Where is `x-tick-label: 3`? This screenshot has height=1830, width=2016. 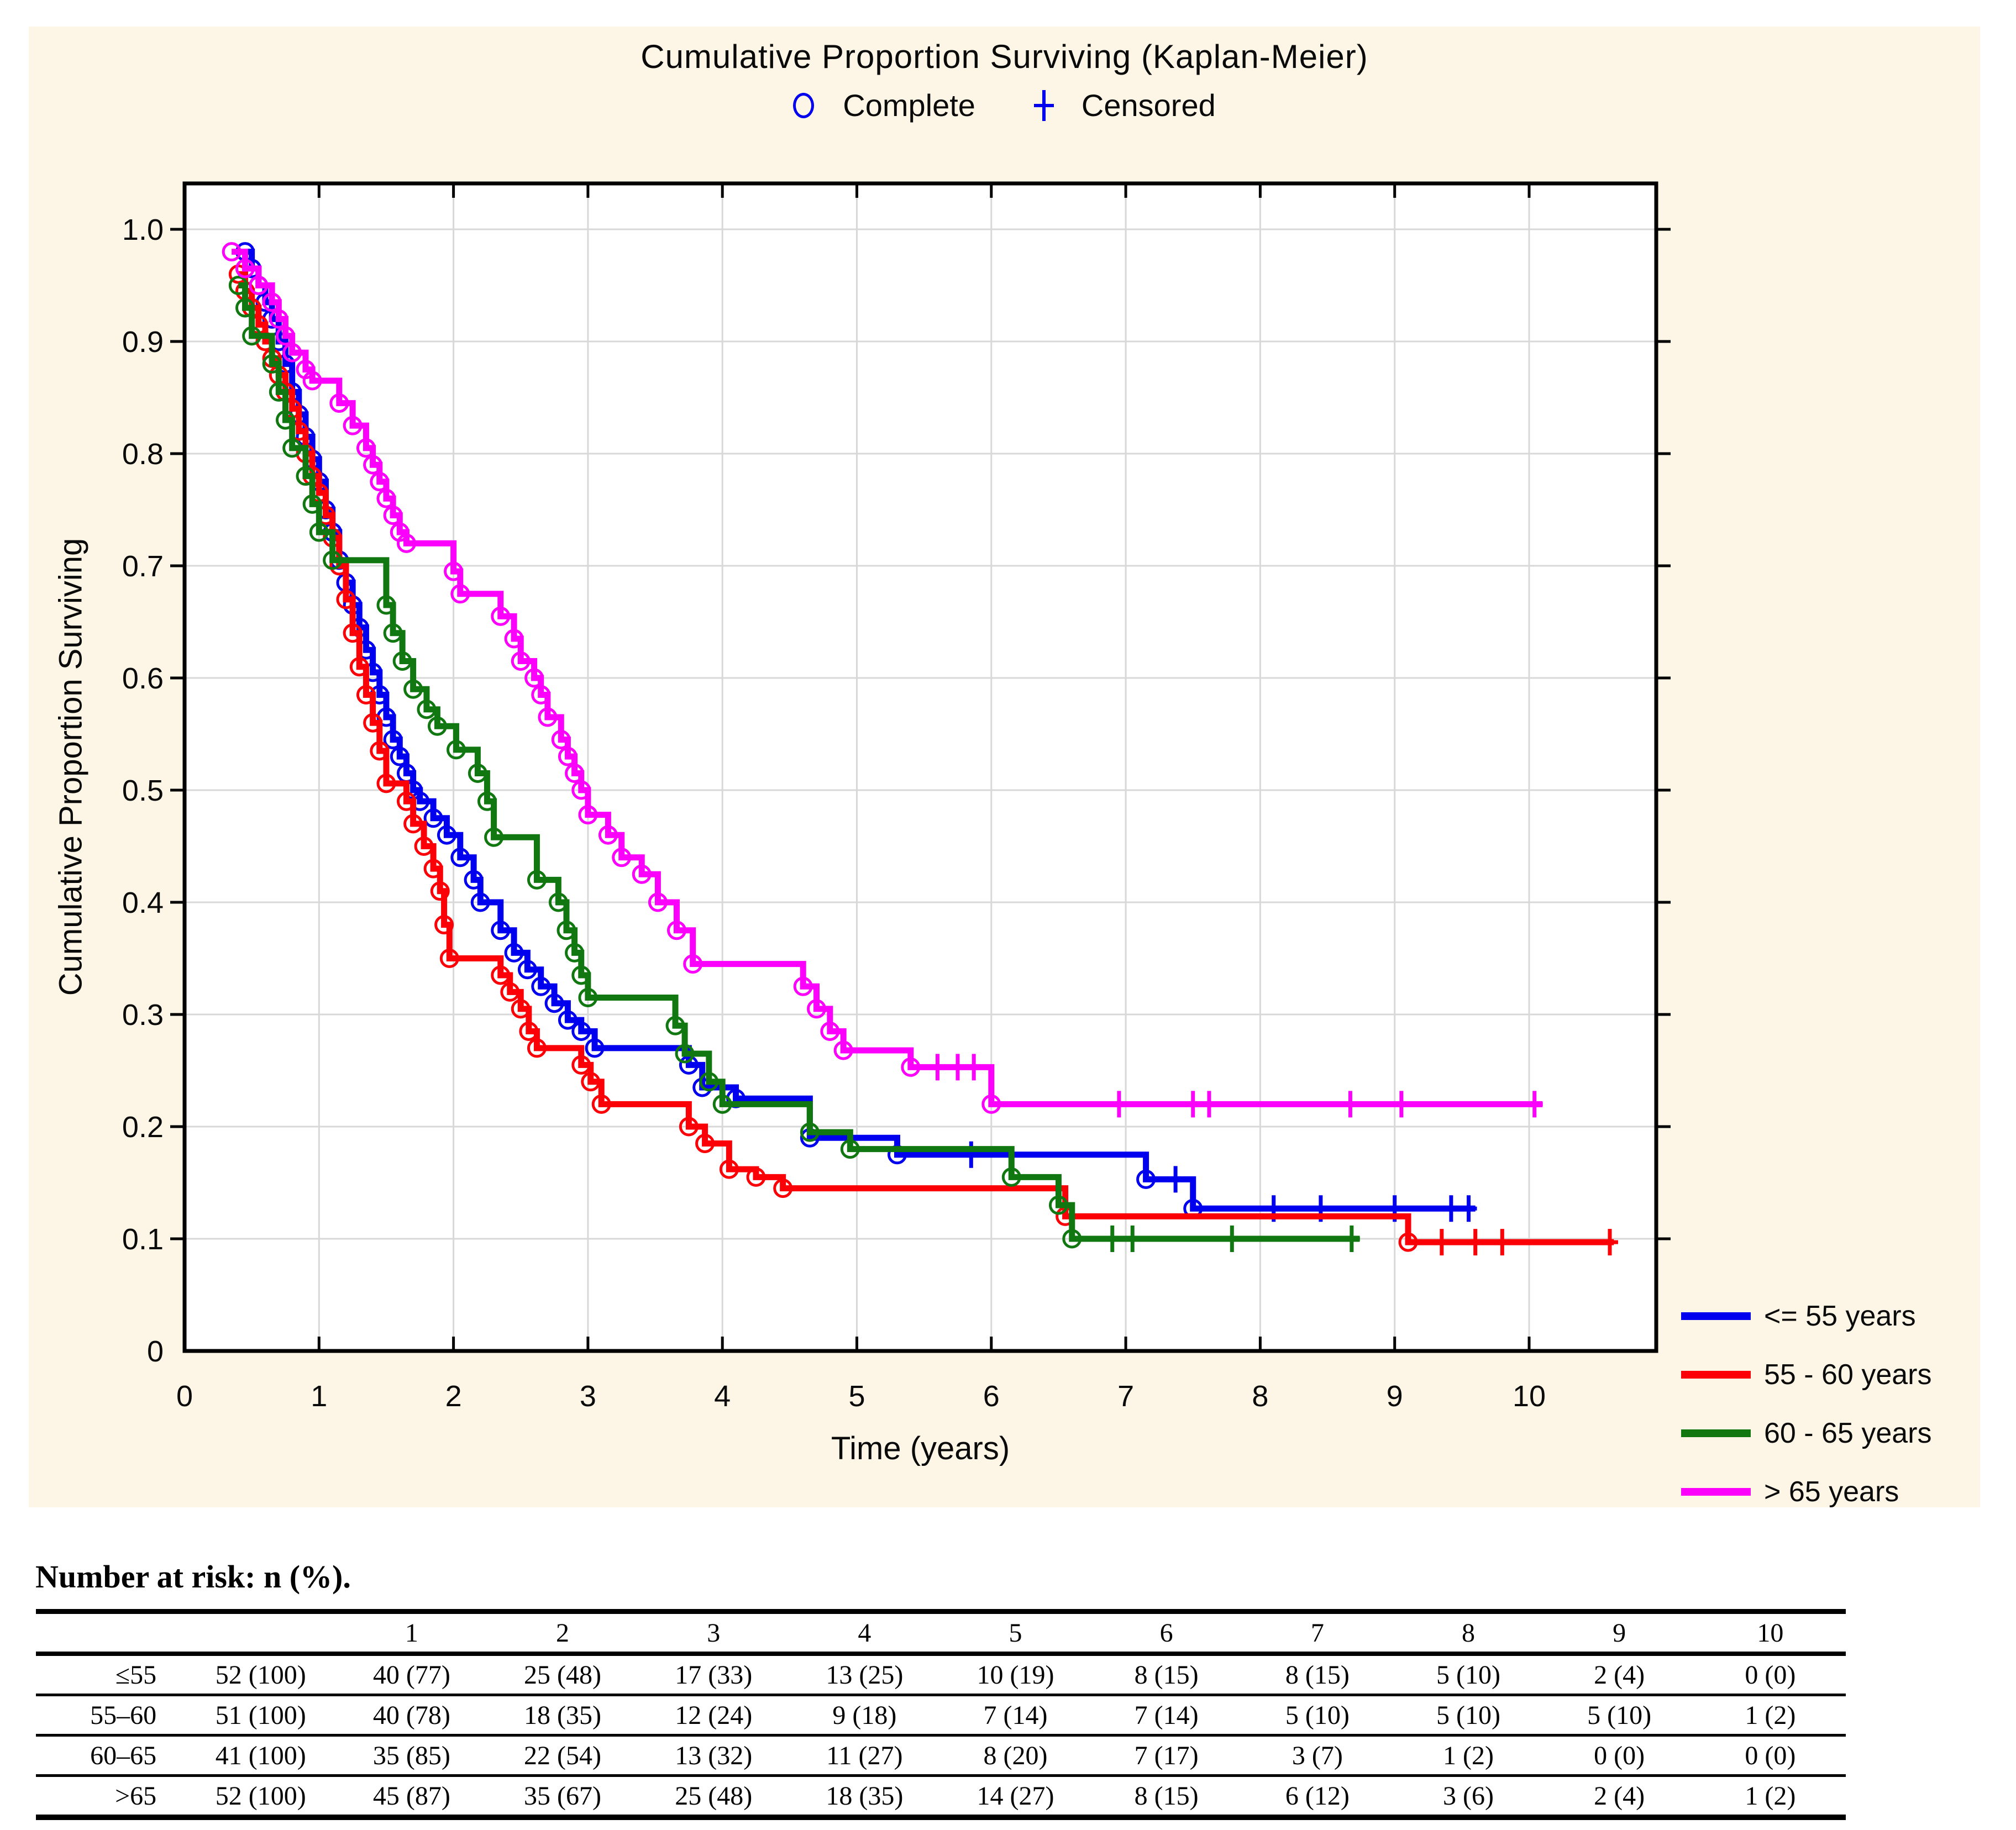
x-tick-label: 3 is located at coordinates (588, 1396).